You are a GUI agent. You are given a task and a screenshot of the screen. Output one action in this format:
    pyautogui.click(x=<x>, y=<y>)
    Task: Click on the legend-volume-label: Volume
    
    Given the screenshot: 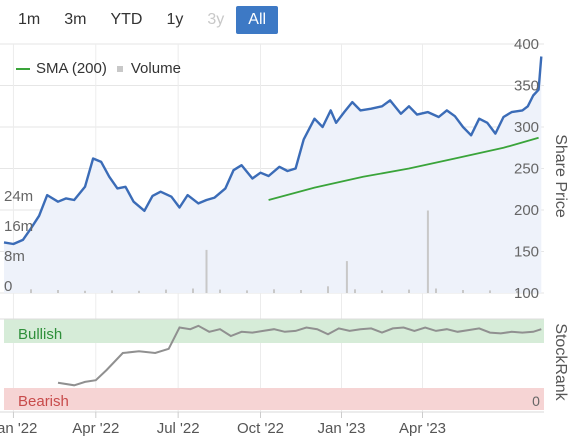 What is the action you would take?
    pyautogui.click(x=155, y=68)
    